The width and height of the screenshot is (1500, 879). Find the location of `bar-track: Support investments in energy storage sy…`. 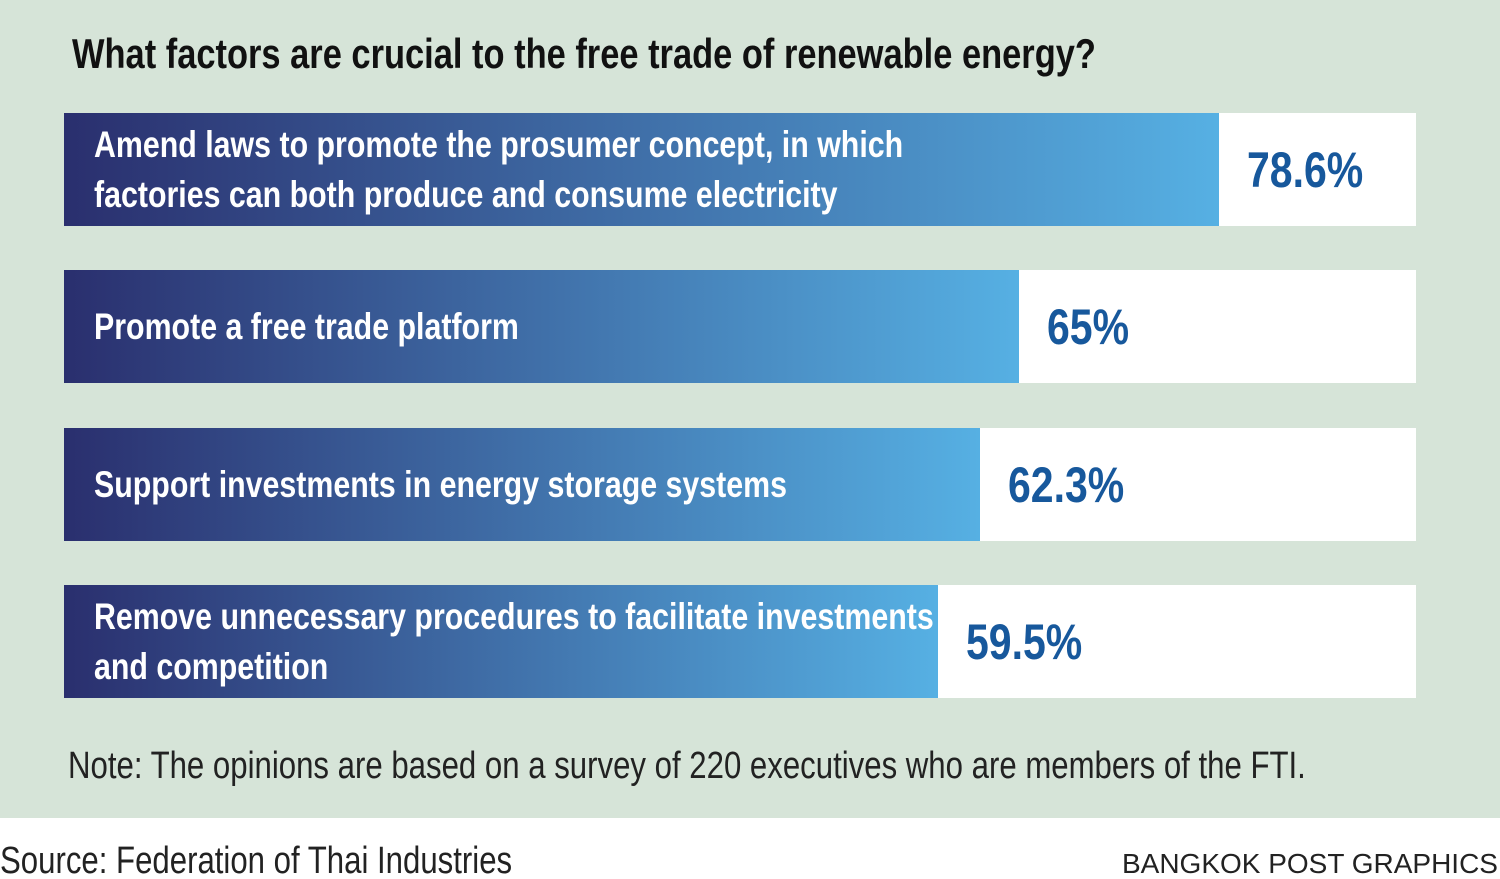

bar-track: Support investments in energy storage sy… is located at coordinates (740, 484).